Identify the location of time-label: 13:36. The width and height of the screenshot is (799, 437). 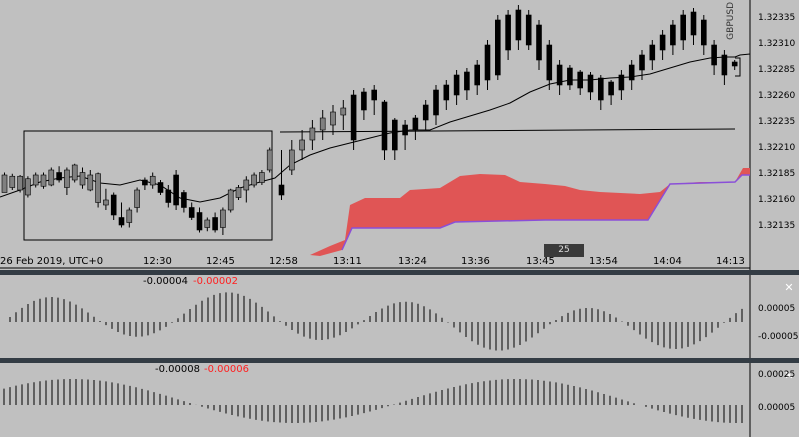
(475, 261).